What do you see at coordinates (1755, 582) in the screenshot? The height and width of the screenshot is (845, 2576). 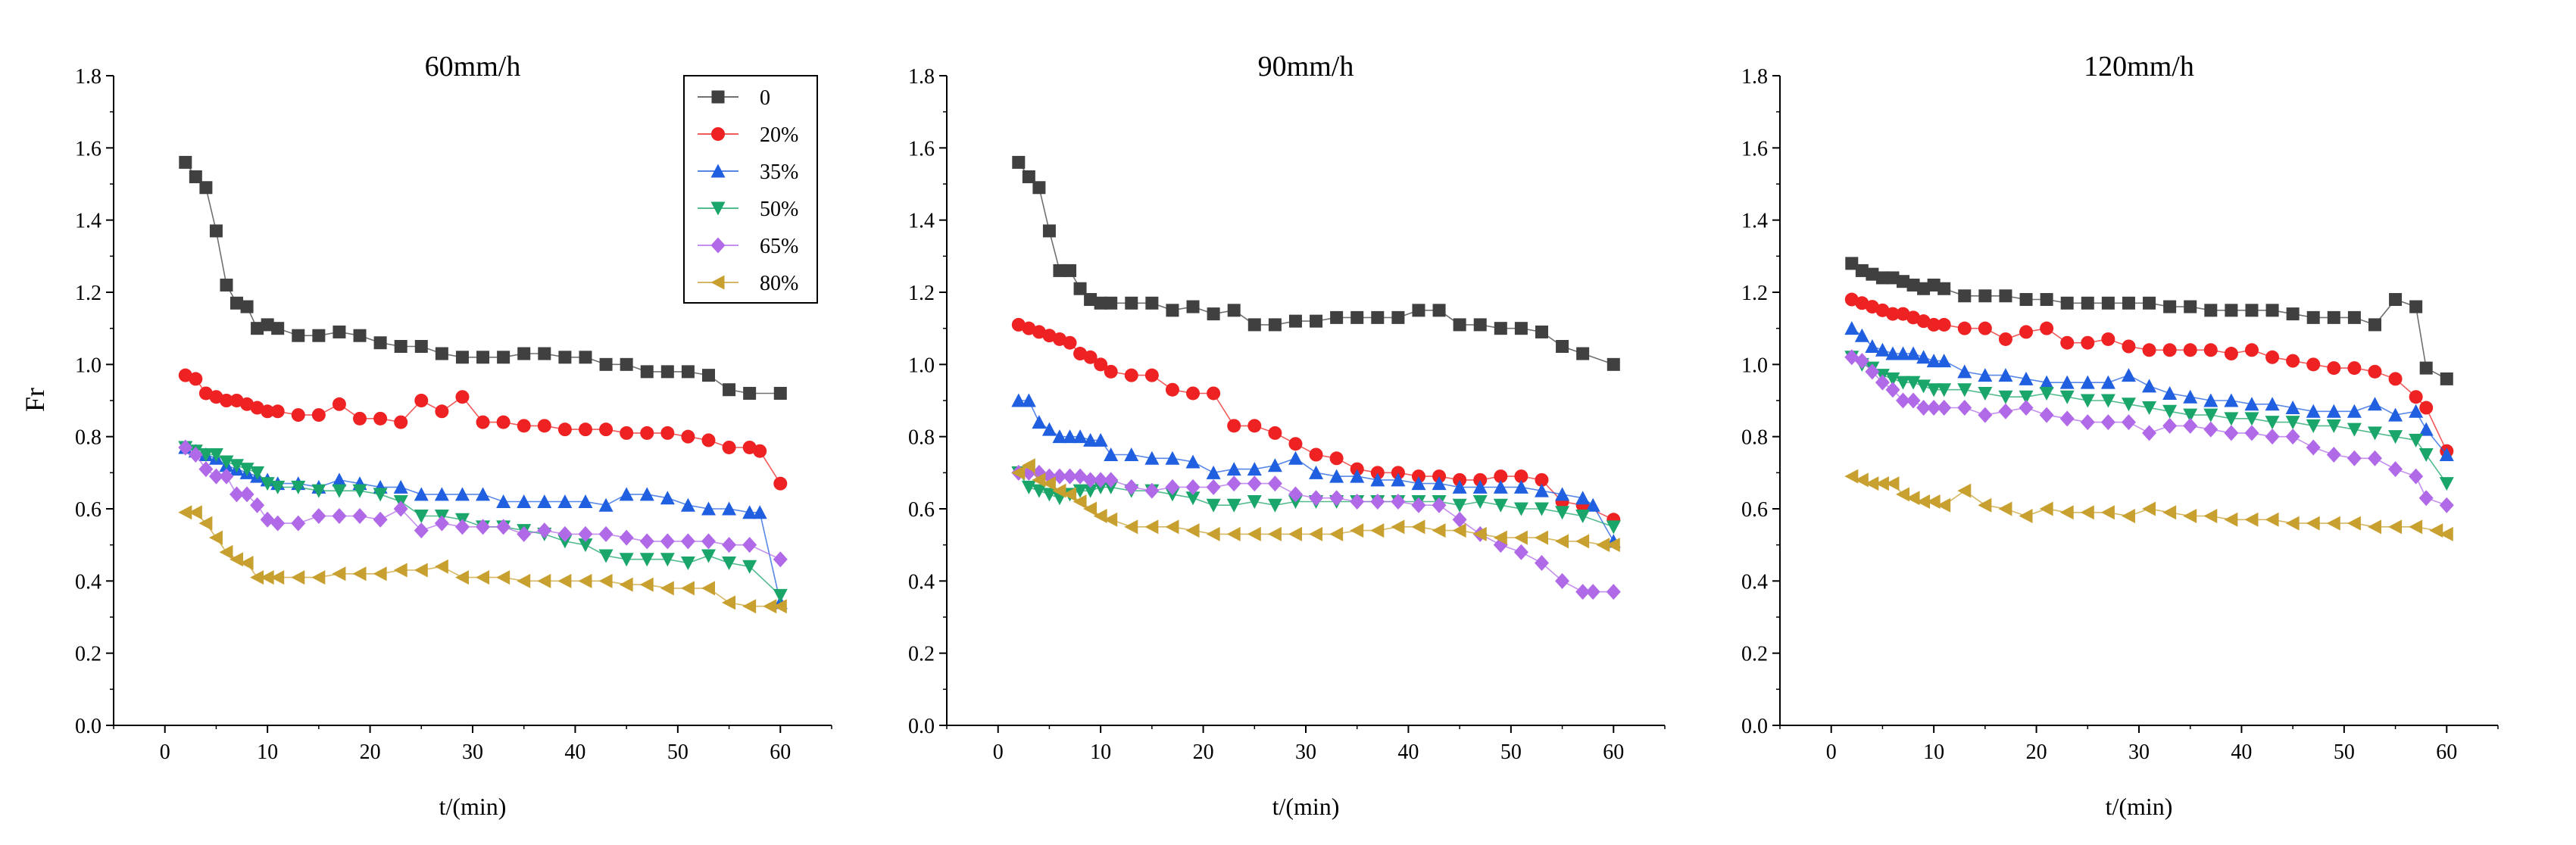 I see `y-tick-label: 0.4` at bounding box center [1755, 582].